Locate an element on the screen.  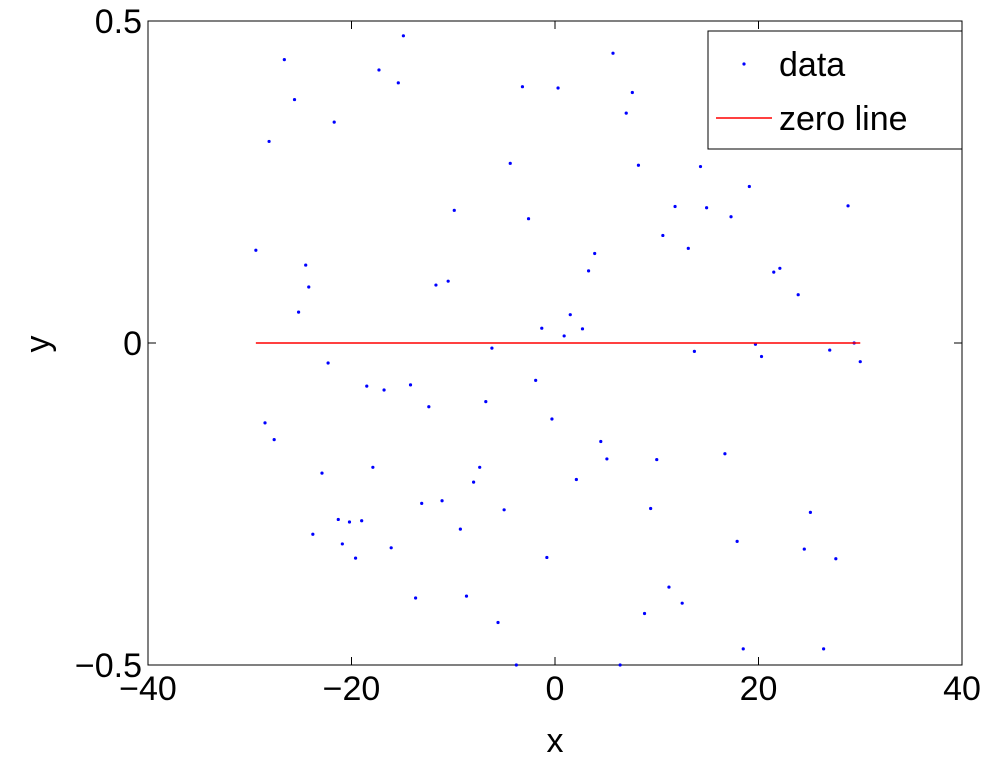
y-tick-label: 0.5 is located at coordinates (118, 22).